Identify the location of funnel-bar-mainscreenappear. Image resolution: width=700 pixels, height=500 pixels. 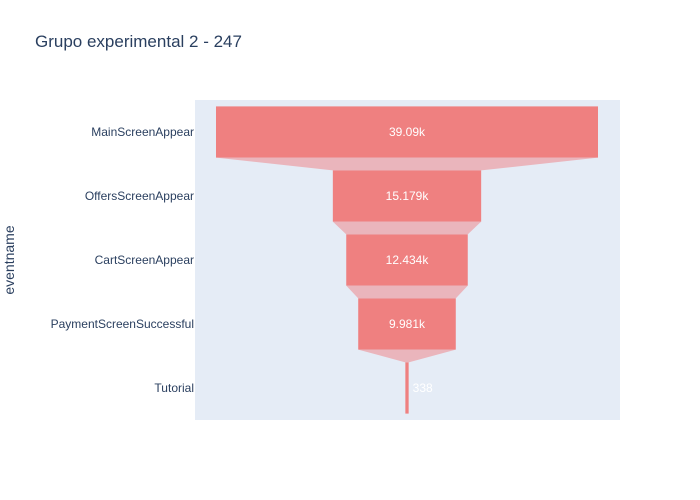
(407, 132).